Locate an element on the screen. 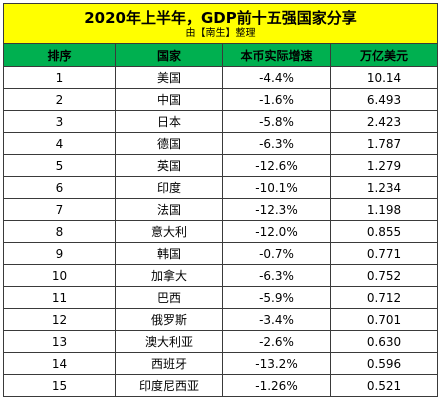  table-row: 14 西班牙 -13.2% 0.596 is located at coordinates (221, 363).